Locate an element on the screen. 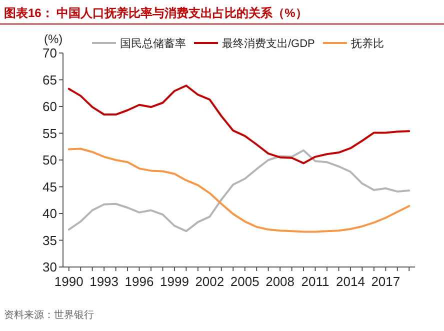 Image resolution: width=444 pixels, height=331 pixels. x-tick-label: 2005 is located at coordinates (245, 281).